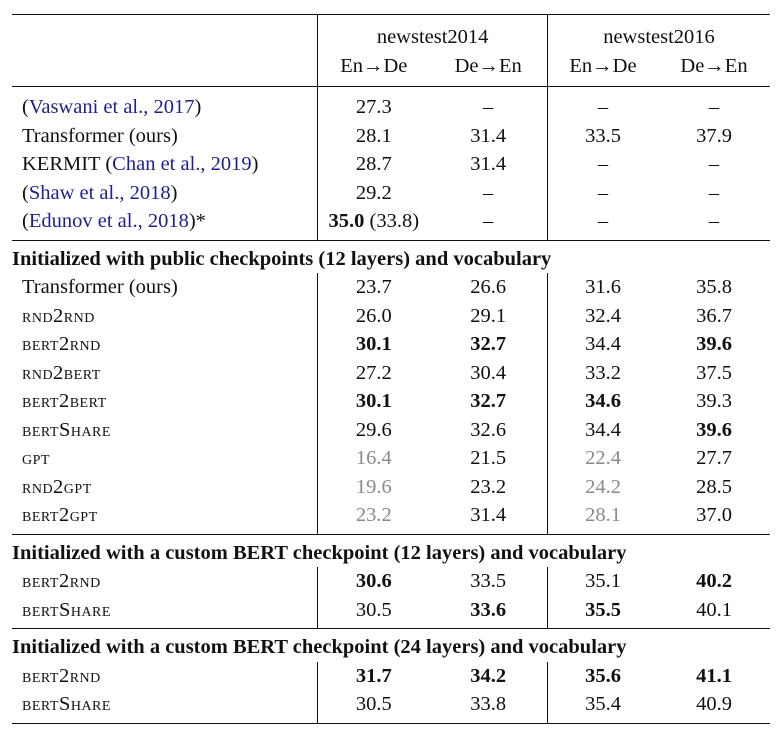  I want to click on score-cell: 35.1, so click(603, 581).